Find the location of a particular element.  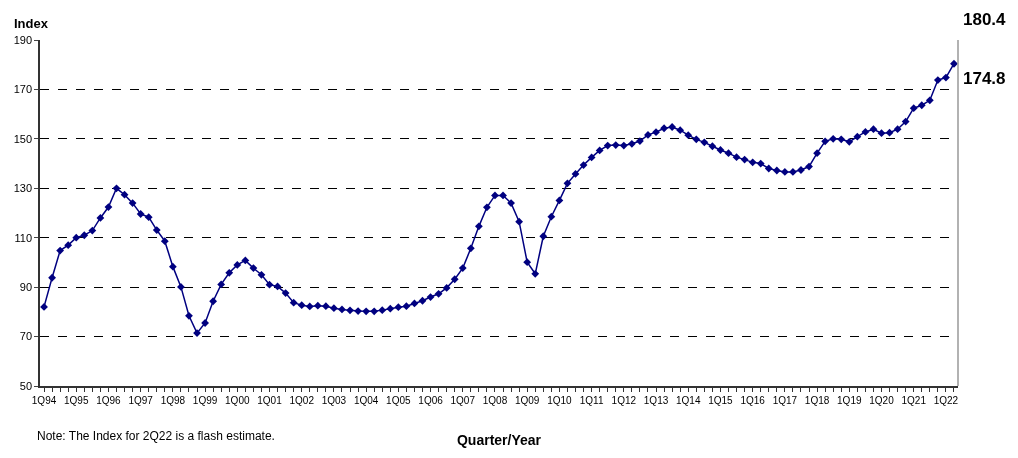

x-tick-label: 1Q05 is located at coordinates (399, 400).